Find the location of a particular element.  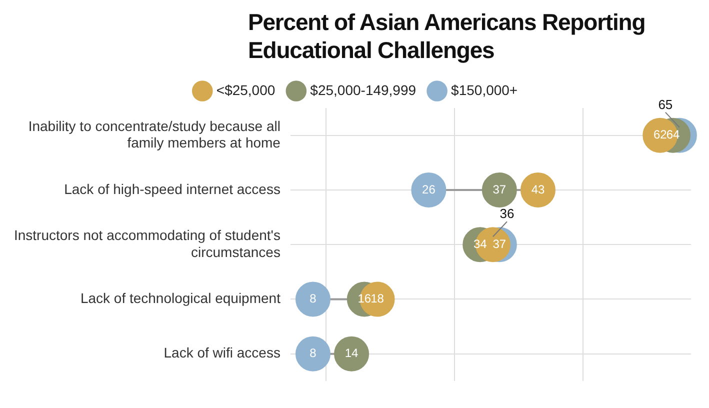

legend-label: $25,000-149,999 is located at coordinates (363, 90).